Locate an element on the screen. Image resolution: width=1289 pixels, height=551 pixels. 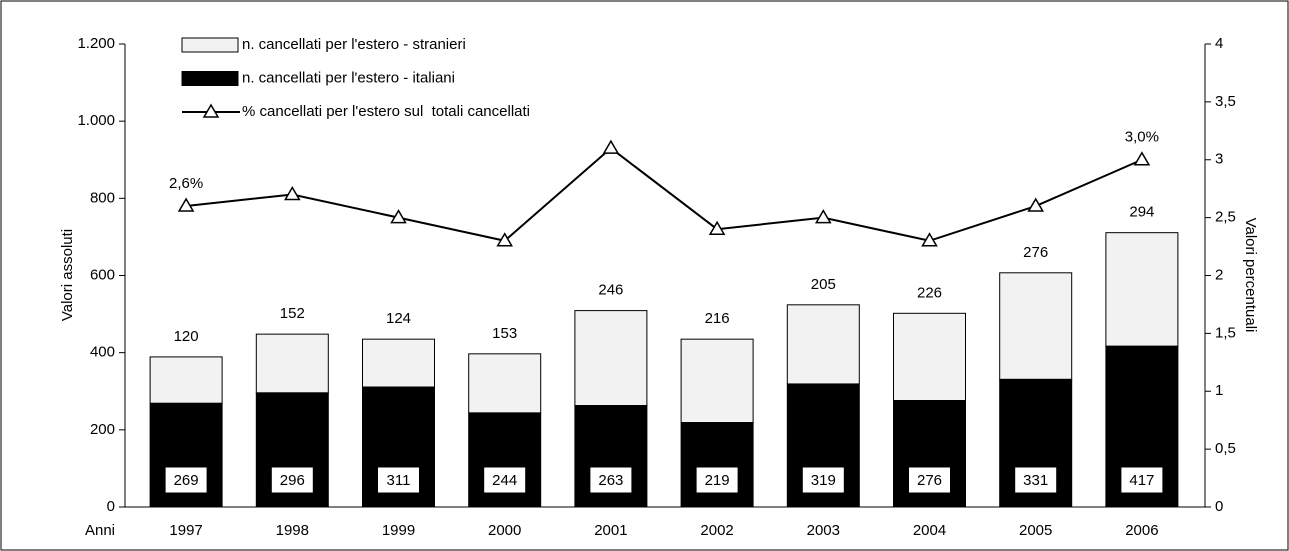
y2-tick-label: 3 is located at coordinates (1219, 159).